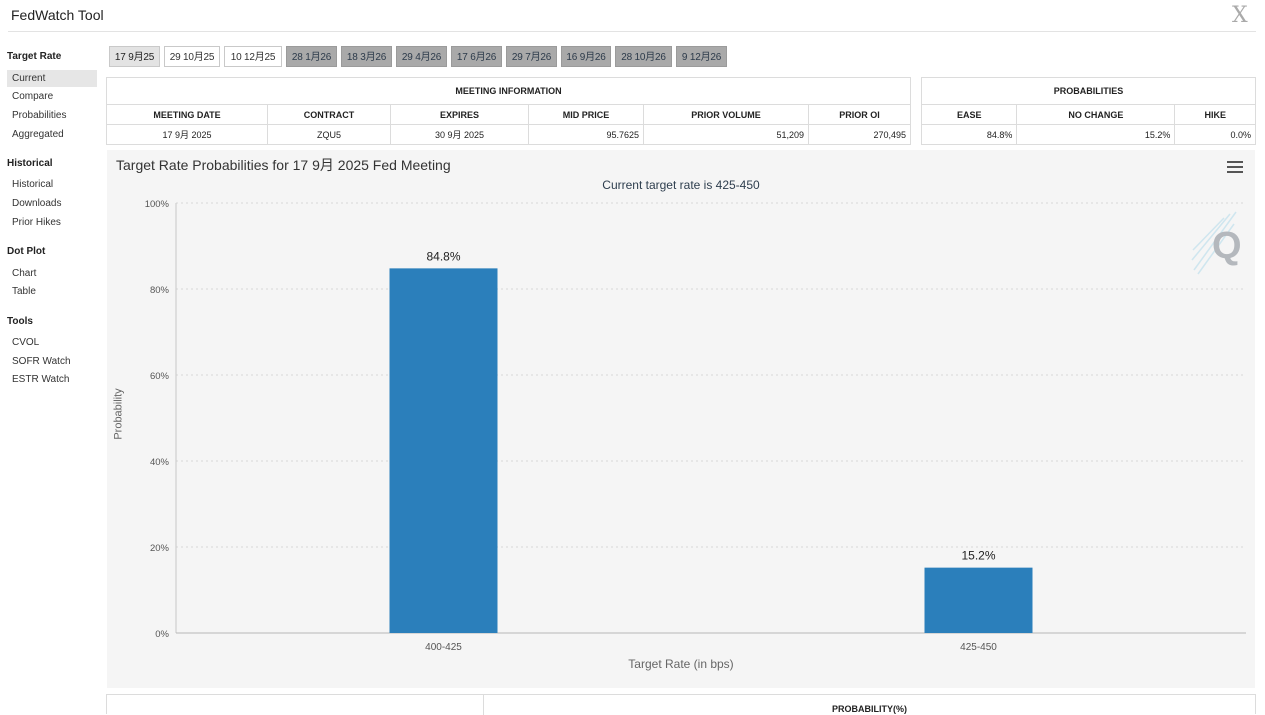 The height and width of the screenshot is (715, 1265). I want to click on sidebar-heading-tools: Tools, so click(20, 321).